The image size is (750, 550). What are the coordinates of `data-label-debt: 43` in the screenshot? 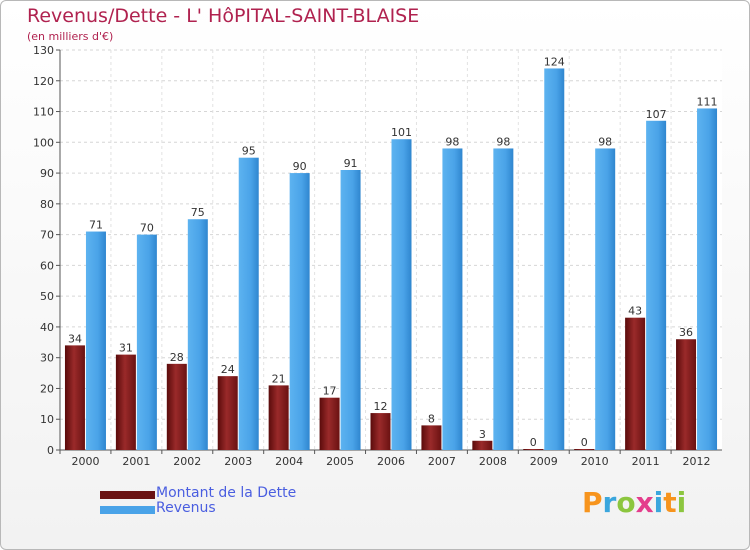 It's located at (635, 311).